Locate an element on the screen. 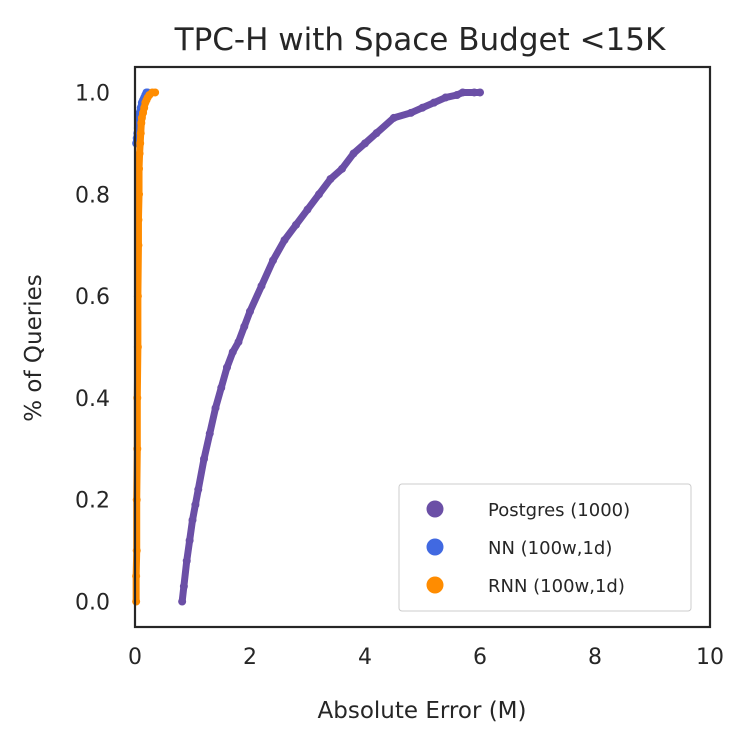 This screenshot has width=752, height=747. x-tick-label: 10 is located at coordinates (710, 657).